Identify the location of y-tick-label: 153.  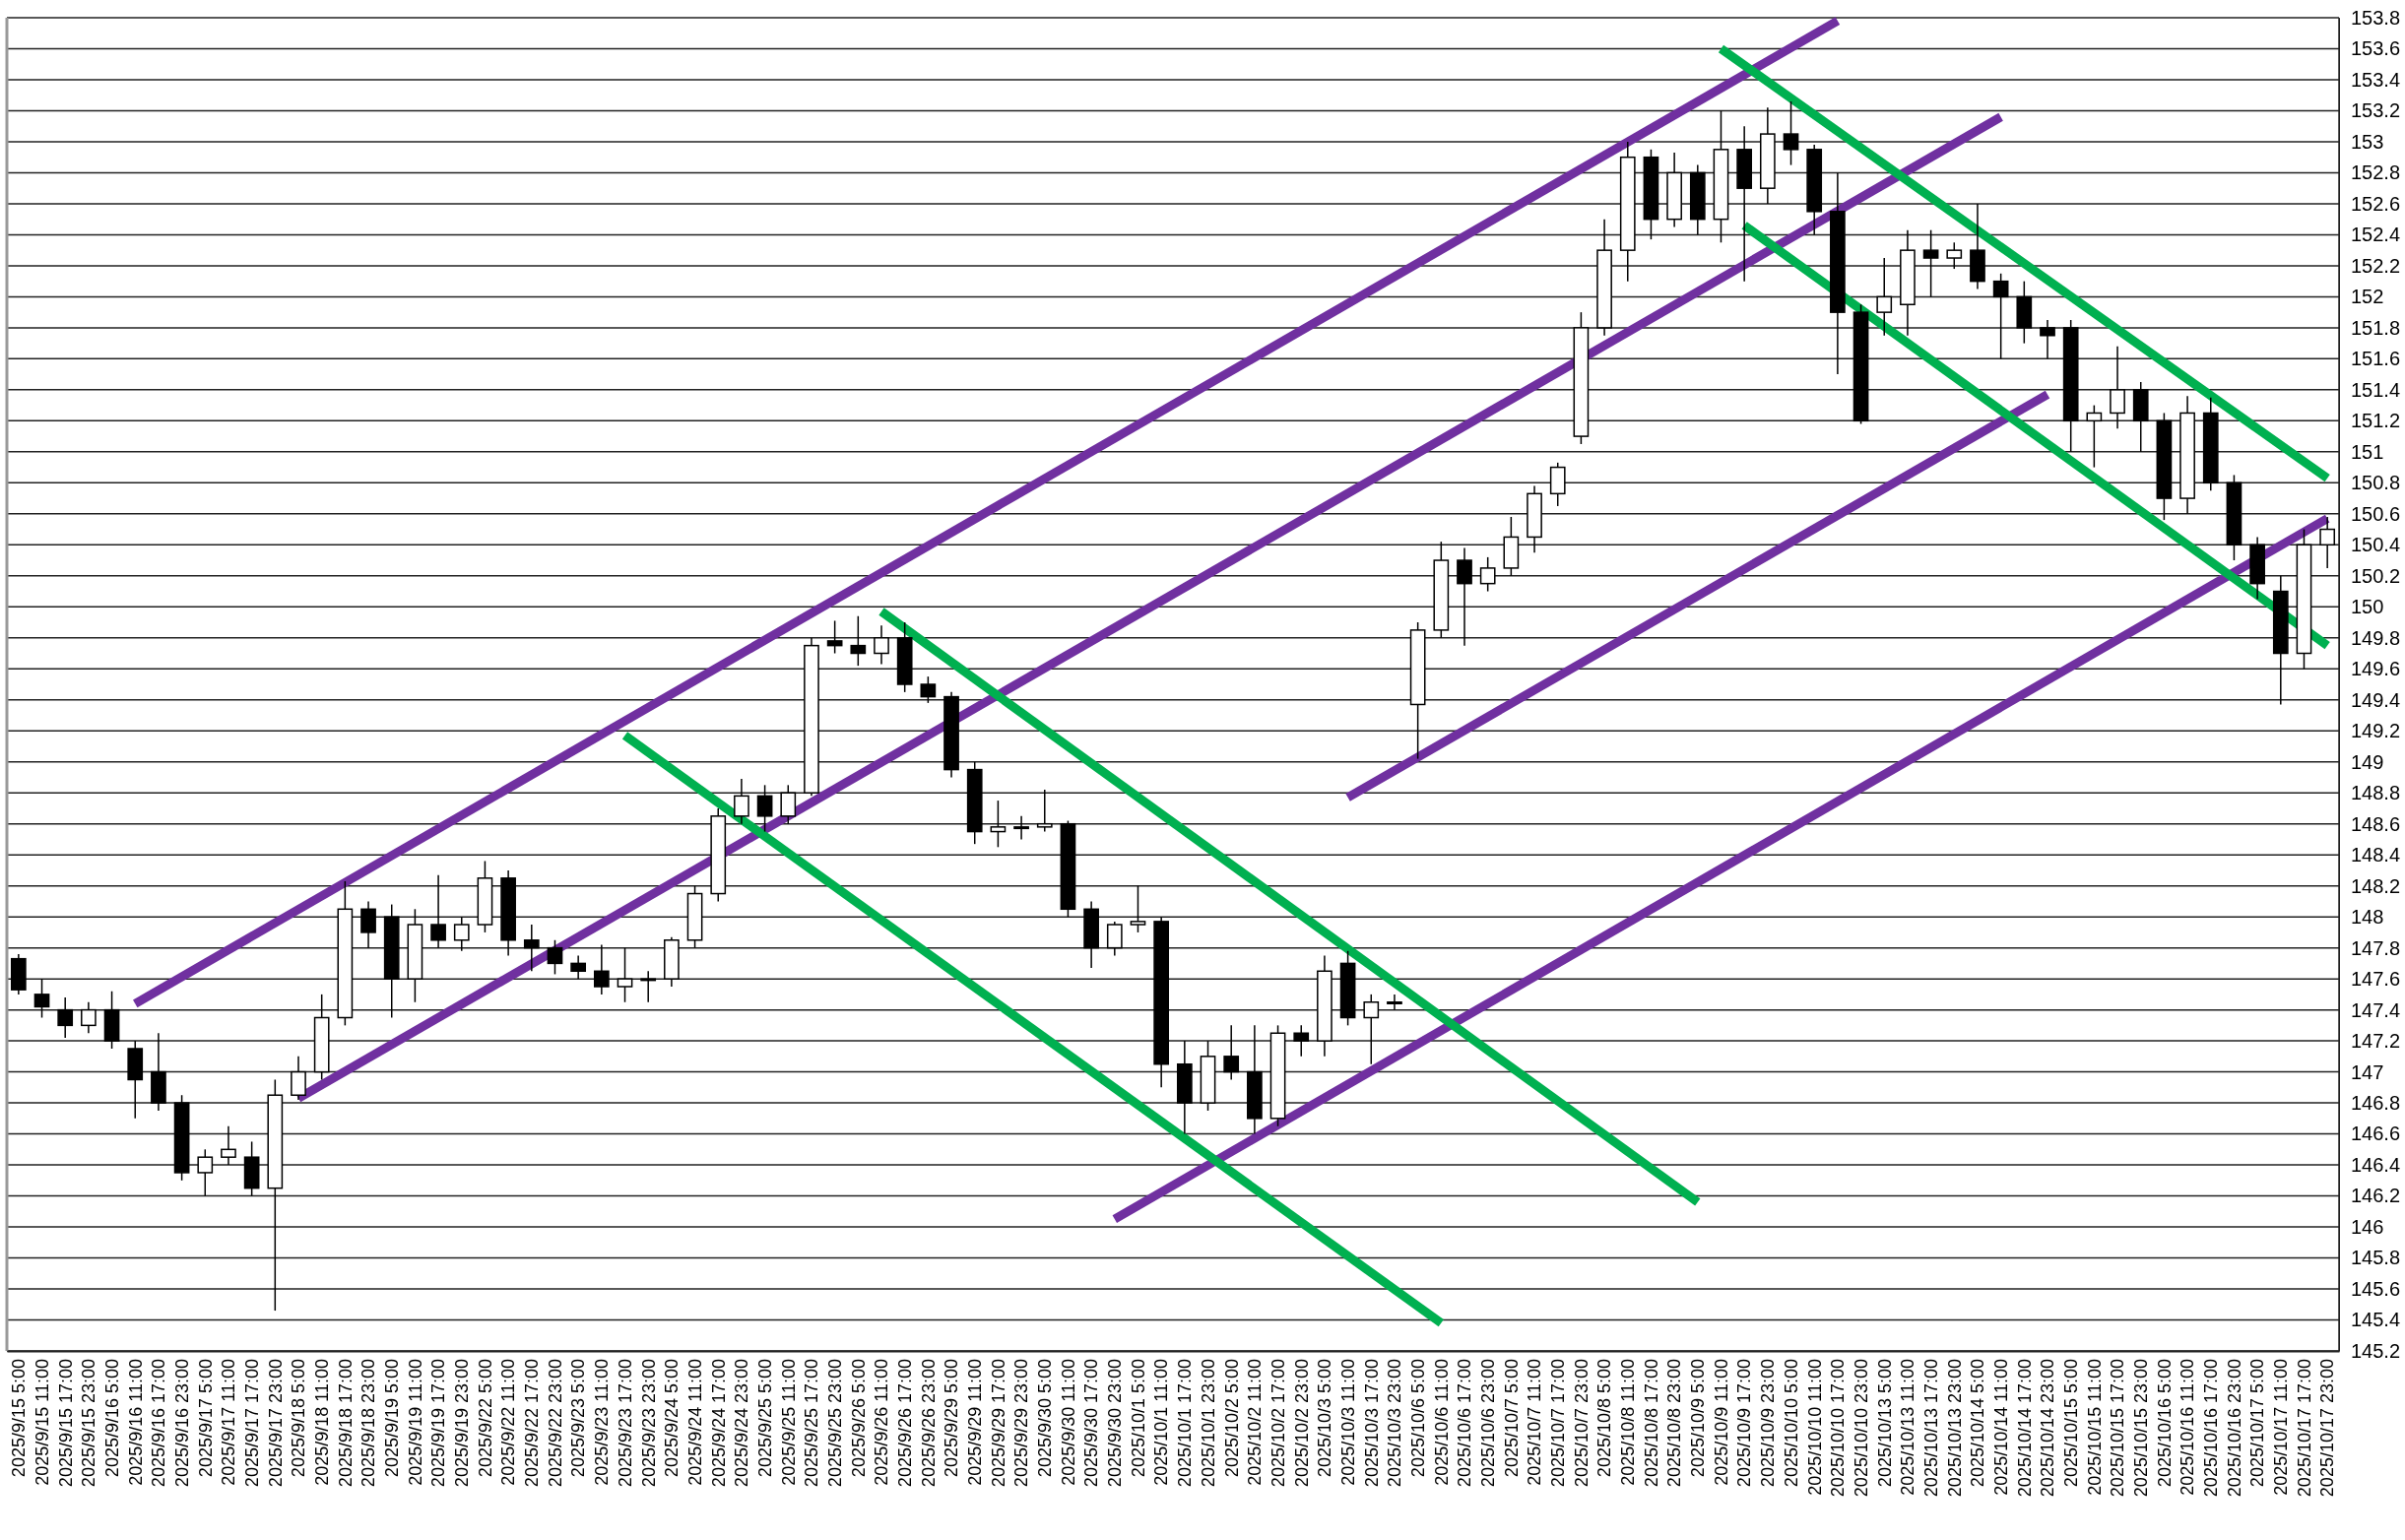
(2367, 141).